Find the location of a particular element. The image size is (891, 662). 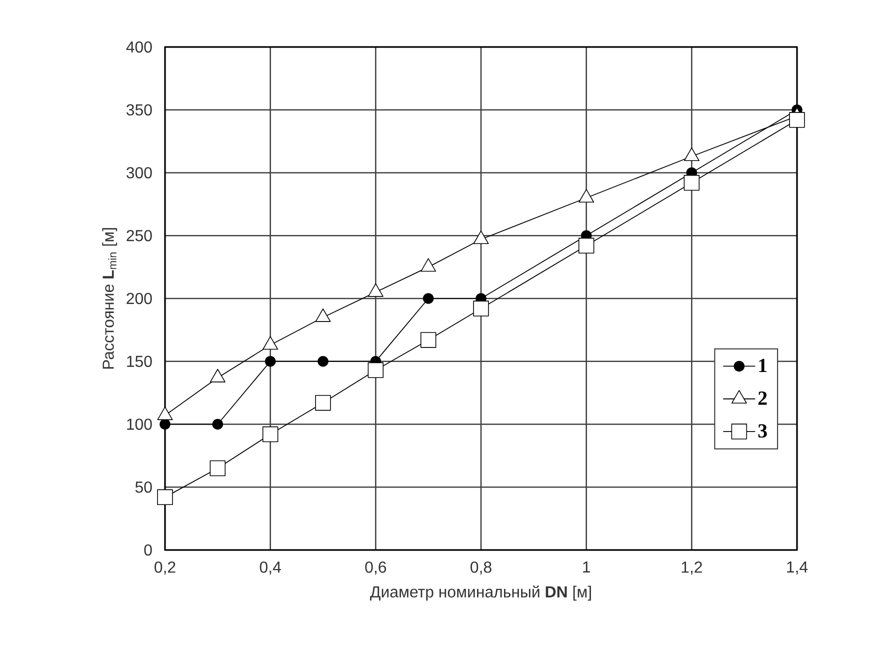

x-tick-label: 1,2 is located at coordinates (692, 568).